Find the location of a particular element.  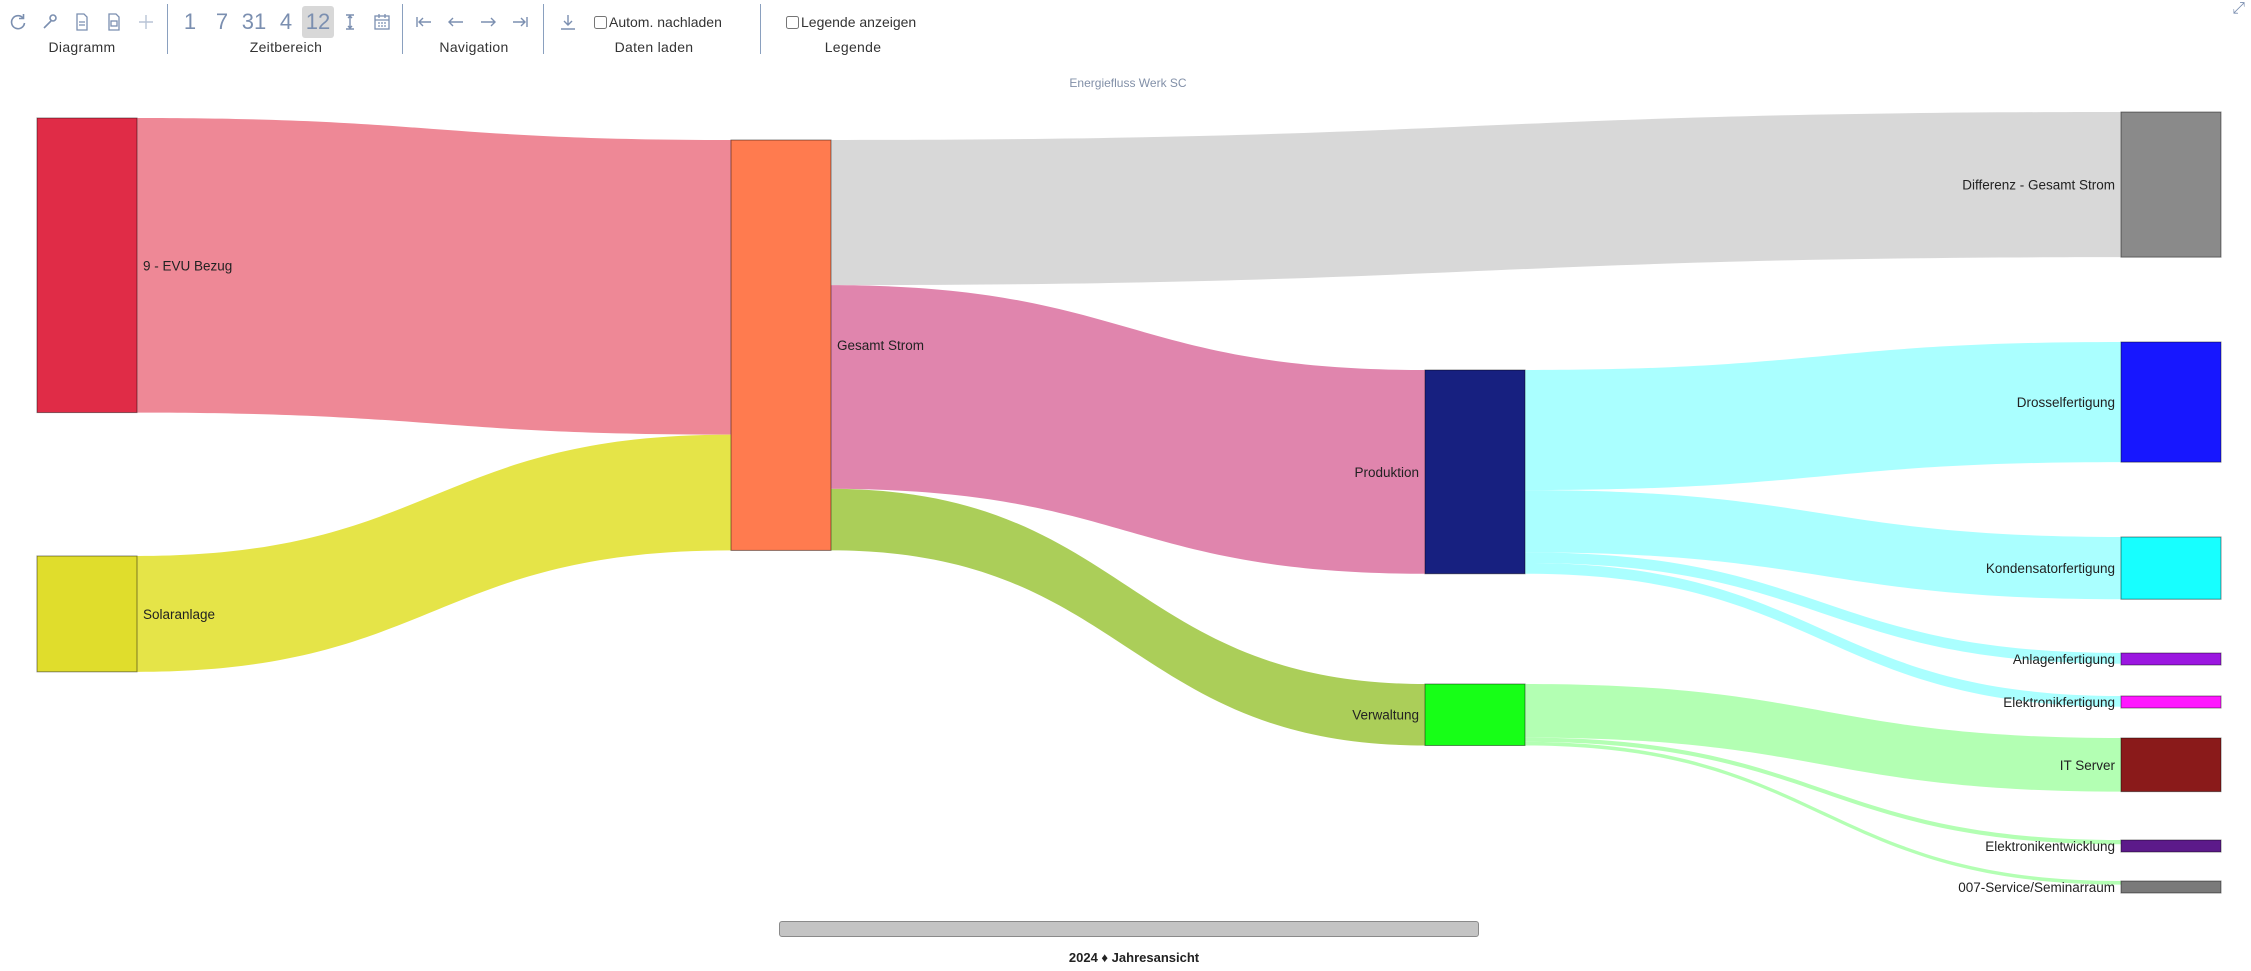

group-label-diagramm: Diagramm is located at coordinates (82, 47).